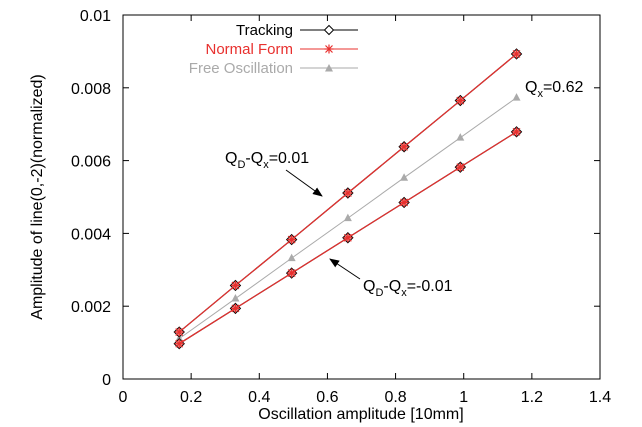 The image size is (642, 427). Describe the element at coordinates (241, 68) in the screenshot. I see `legend-label-free-oscillation: Free Oscillation` at that location.